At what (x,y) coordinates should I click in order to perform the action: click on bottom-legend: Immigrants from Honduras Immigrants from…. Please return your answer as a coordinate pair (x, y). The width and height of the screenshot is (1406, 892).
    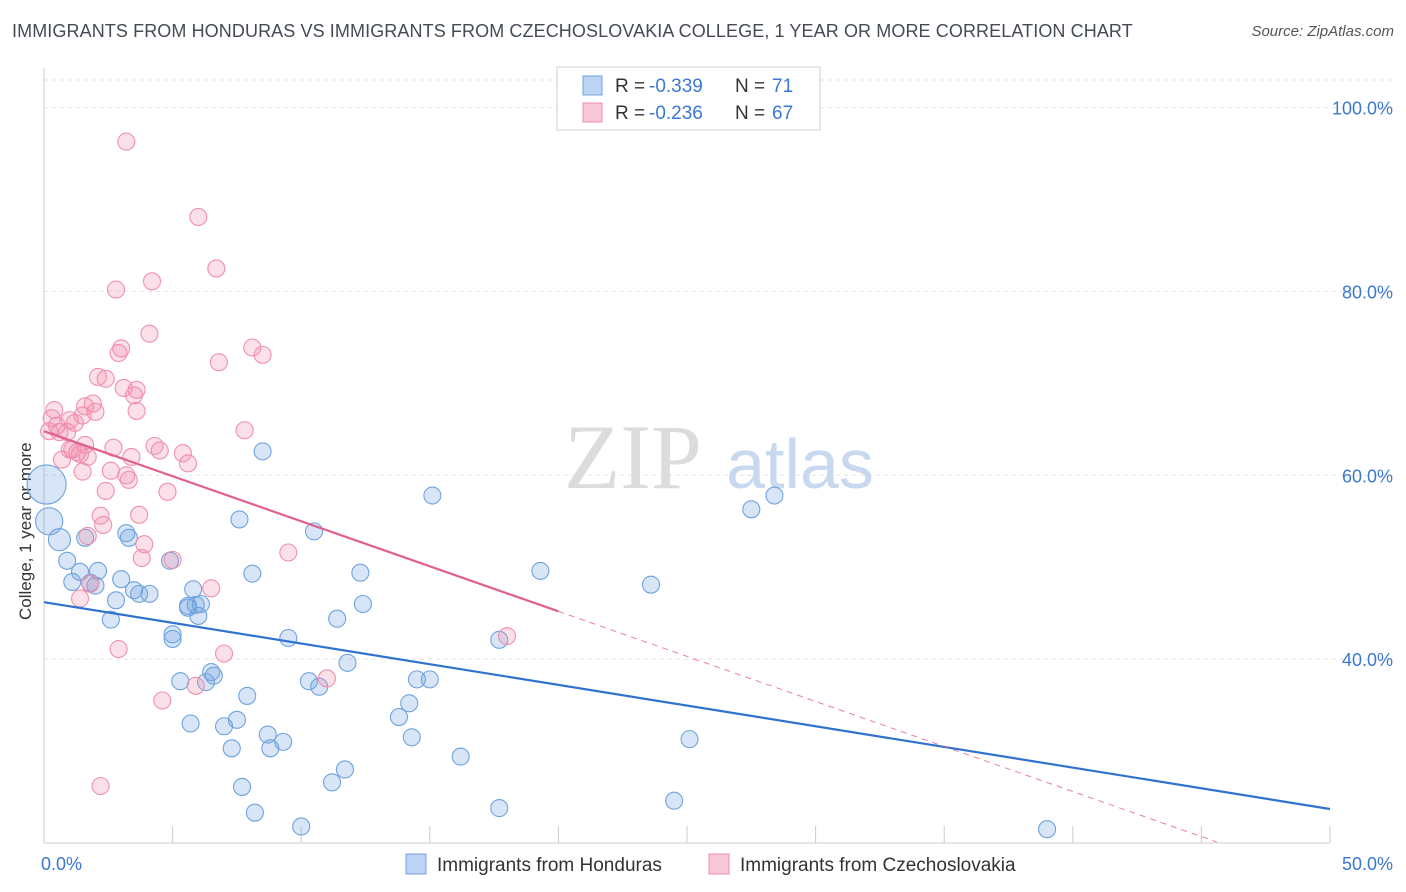
    Looking at the image, I should click on (710, 864).